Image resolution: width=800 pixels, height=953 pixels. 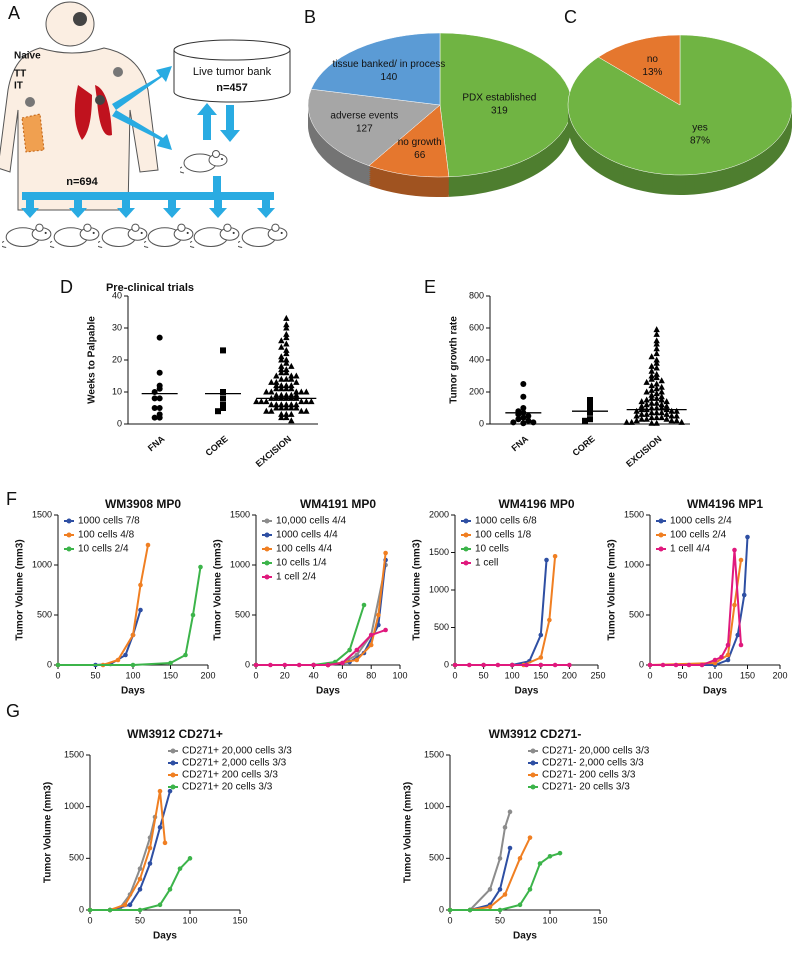 What do you see at coordinates (117, 391) in the screenshot?
I see `y-tick-label: 10` at bounding box center [117, 391].